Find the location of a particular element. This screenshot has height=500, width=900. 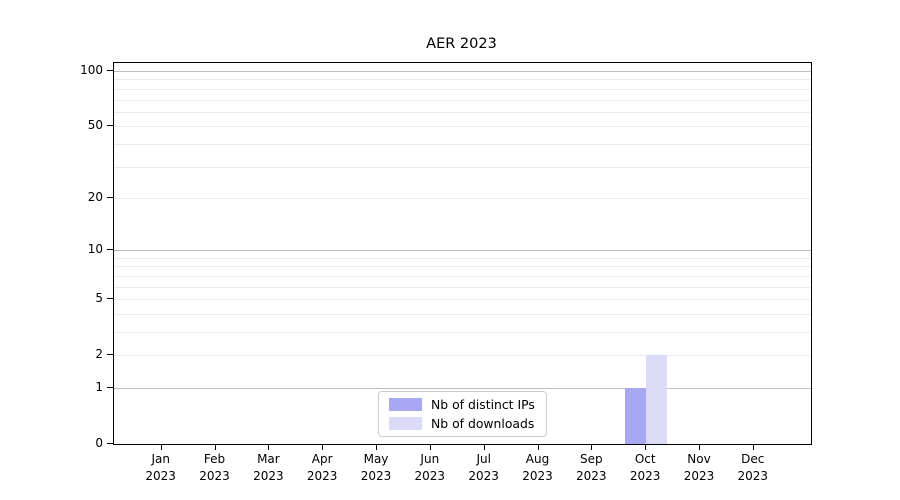

x-tick-label: Oct 2023 is located at coordinates (645, 467).